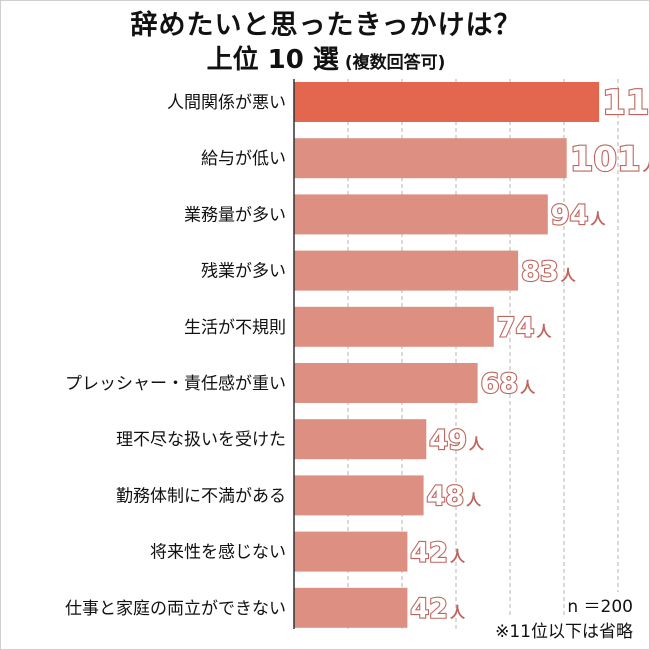  I want to click on category-label: 将来性を感じない, so click(218, 553).